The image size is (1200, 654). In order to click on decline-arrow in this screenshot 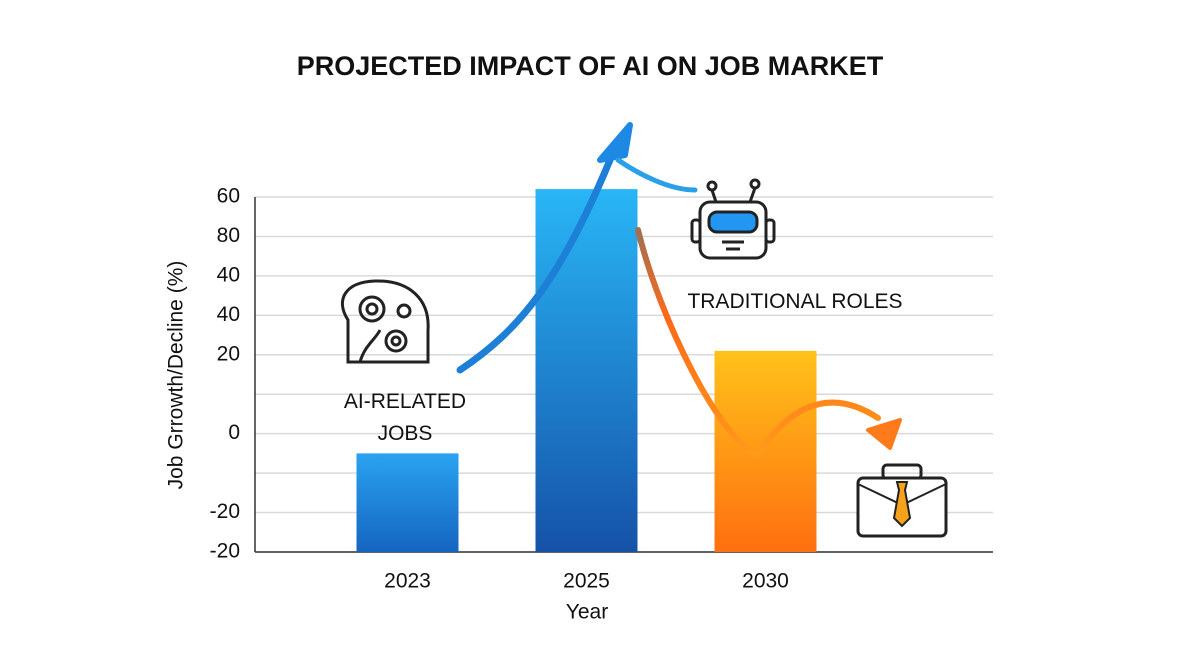, I will do `click(758, 343)`.